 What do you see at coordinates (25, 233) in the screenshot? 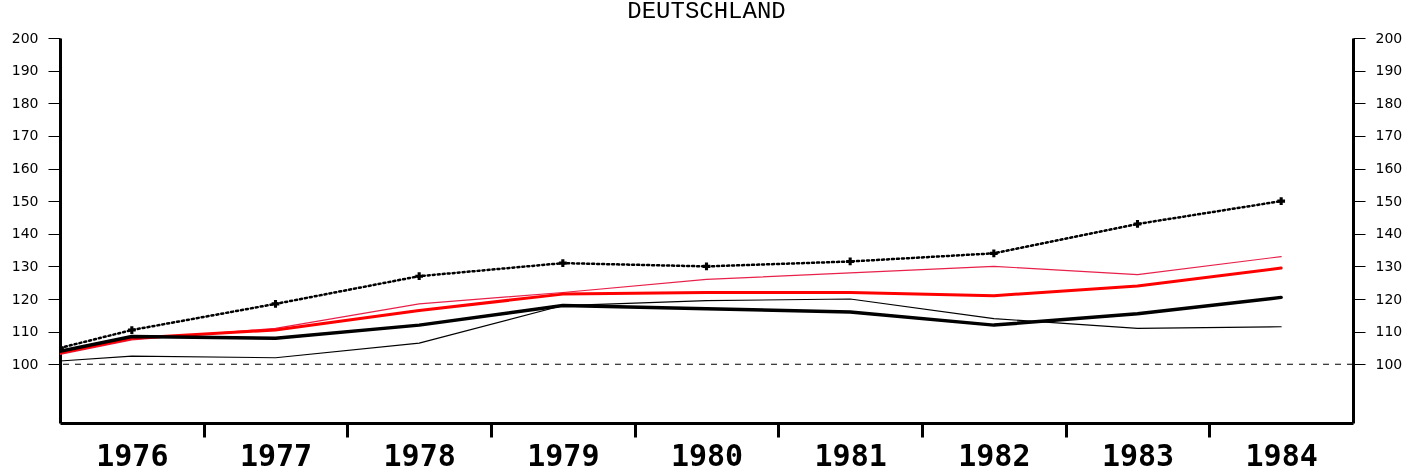
I see `y-tick-label: 140` at bounding box center [25, 233].